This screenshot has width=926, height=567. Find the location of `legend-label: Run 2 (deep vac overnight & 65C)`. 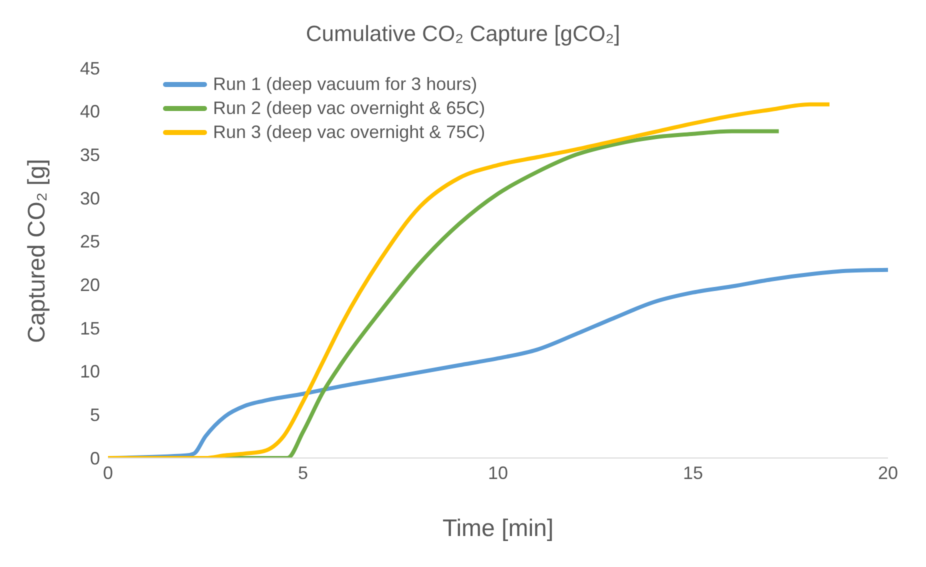

legend-label: Run 2 (deep vac overnight & 65C) is located at coordinates (349, 108).